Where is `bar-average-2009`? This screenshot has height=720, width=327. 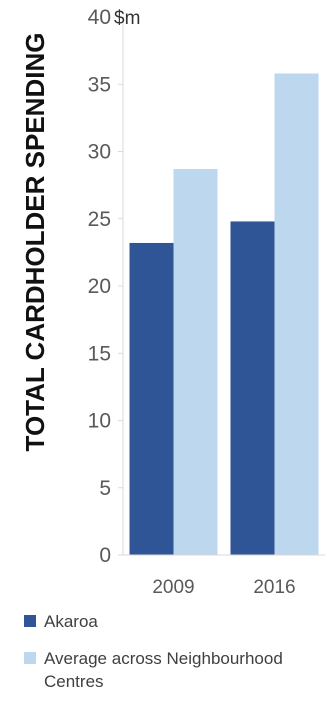 bar-average-2009 is located at coordinates (195, 362).